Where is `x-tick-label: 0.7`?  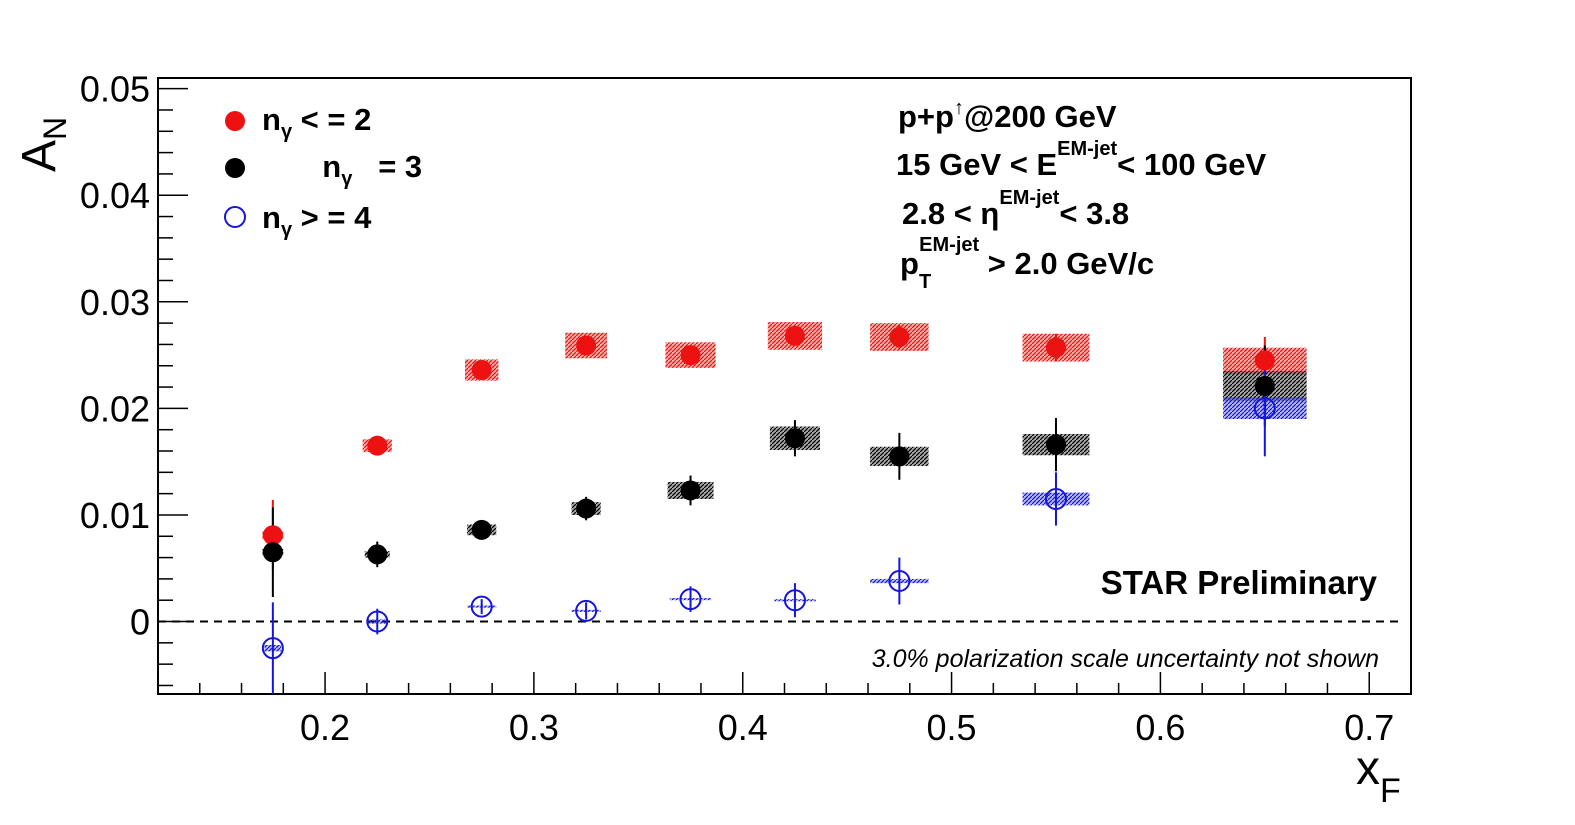 x-tick-label: 0.7 is located at coordinates (1369, 727).